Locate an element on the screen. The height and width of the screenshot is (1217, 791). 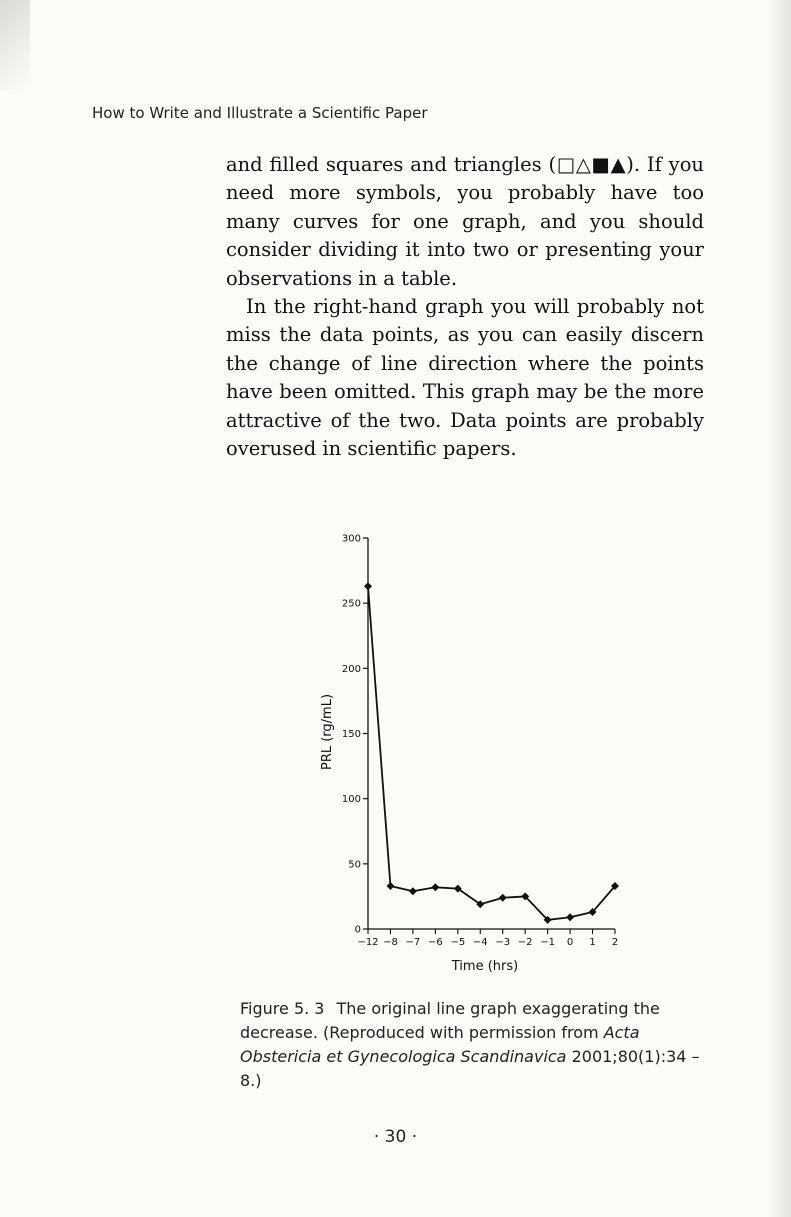
x-tick-label: 0 is located at coordinates (570, 942).